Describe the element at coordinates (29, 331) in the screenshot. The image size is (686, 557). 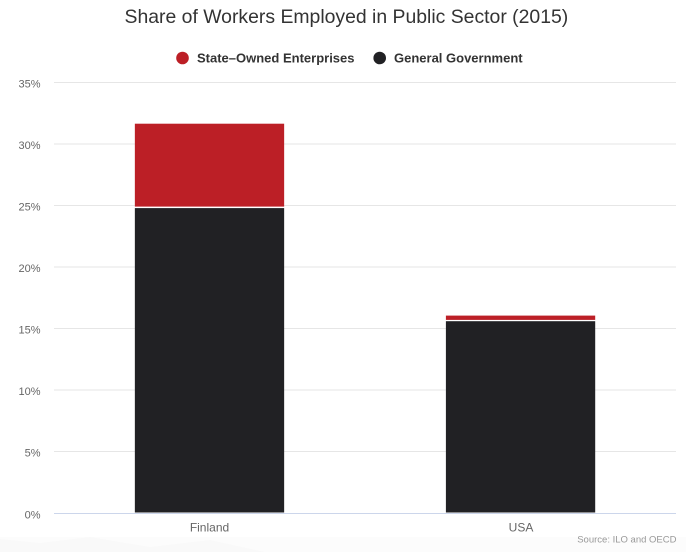
I see `svg-text: 15%` at that location.